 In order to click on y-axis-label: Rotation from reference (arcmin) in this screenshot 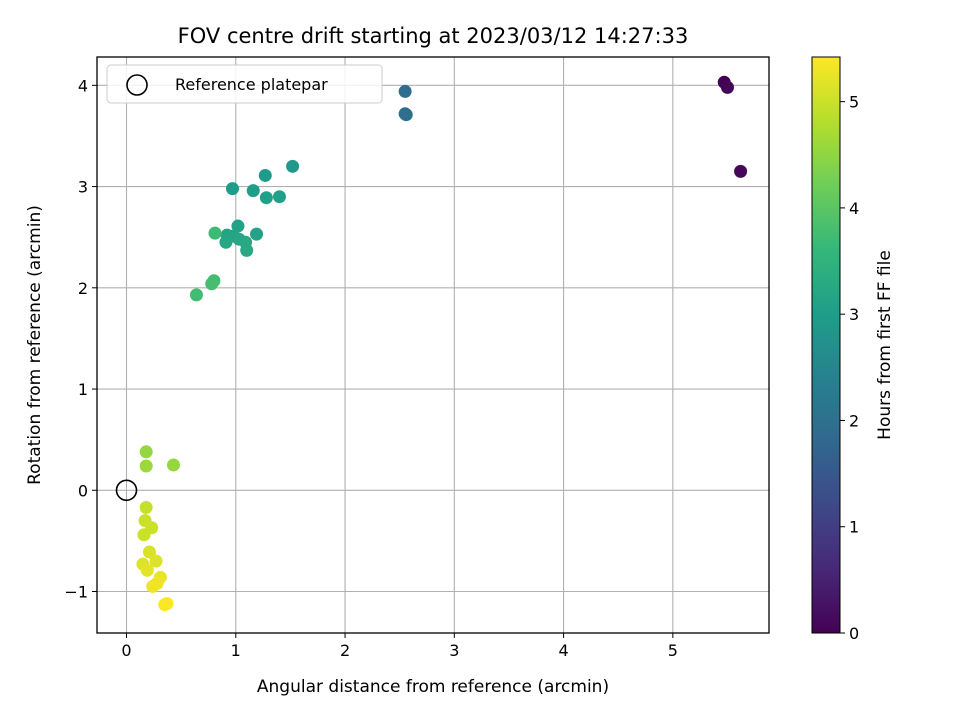, I will do `click(35, 345)`.